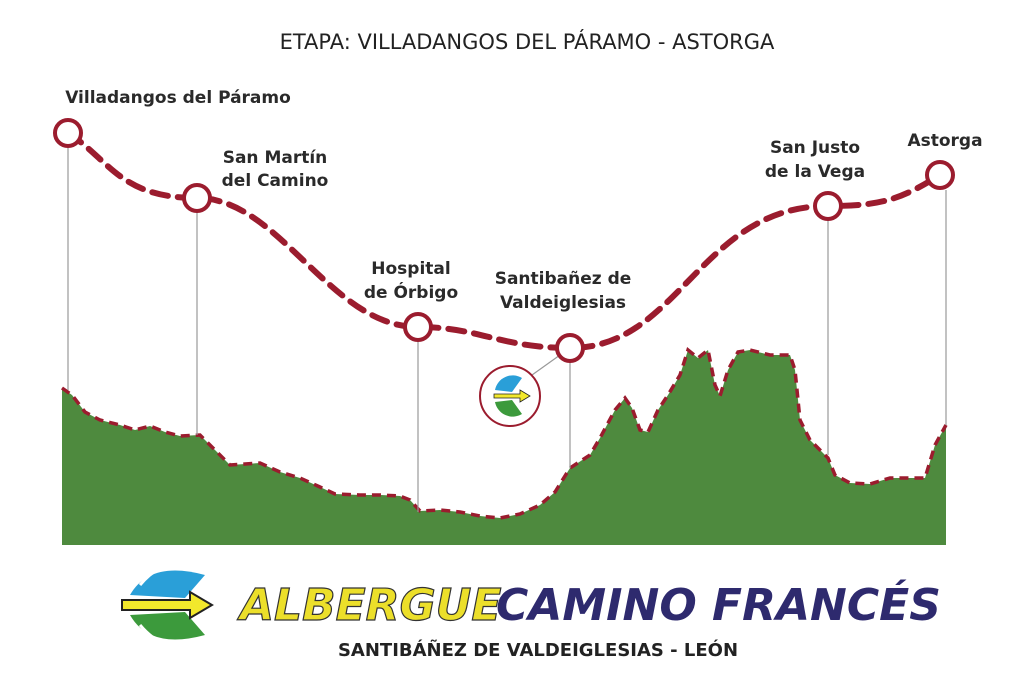 The image size is (1024, 678). What do you see at coordinates (815, 148) in the screenshot?
I see `label-line: San Justo` at bounding box center [815, 148].